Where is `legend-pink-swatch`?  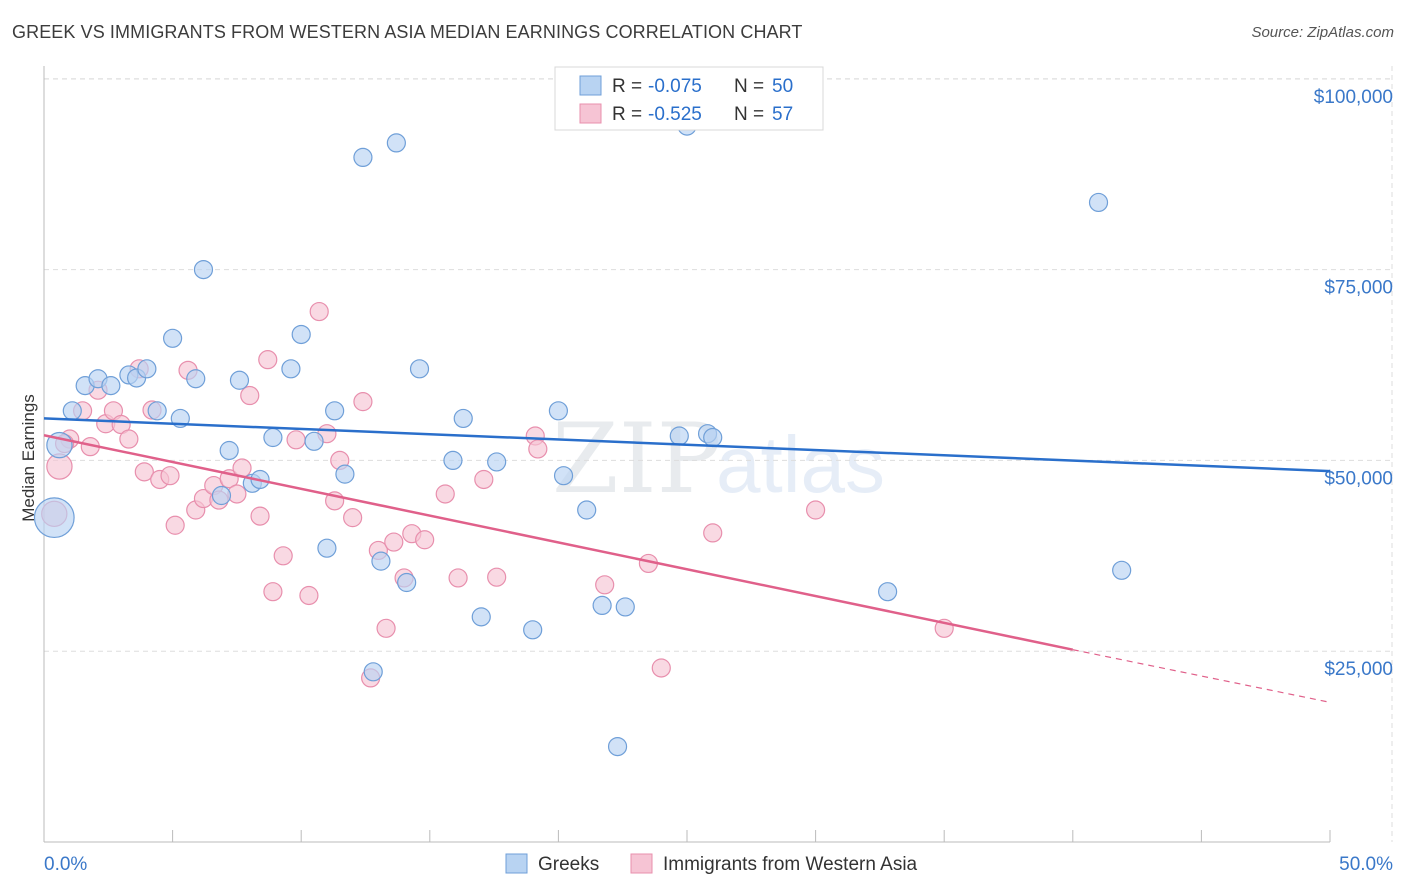 legend-pink-swatch is located at coordinates (590, 113).